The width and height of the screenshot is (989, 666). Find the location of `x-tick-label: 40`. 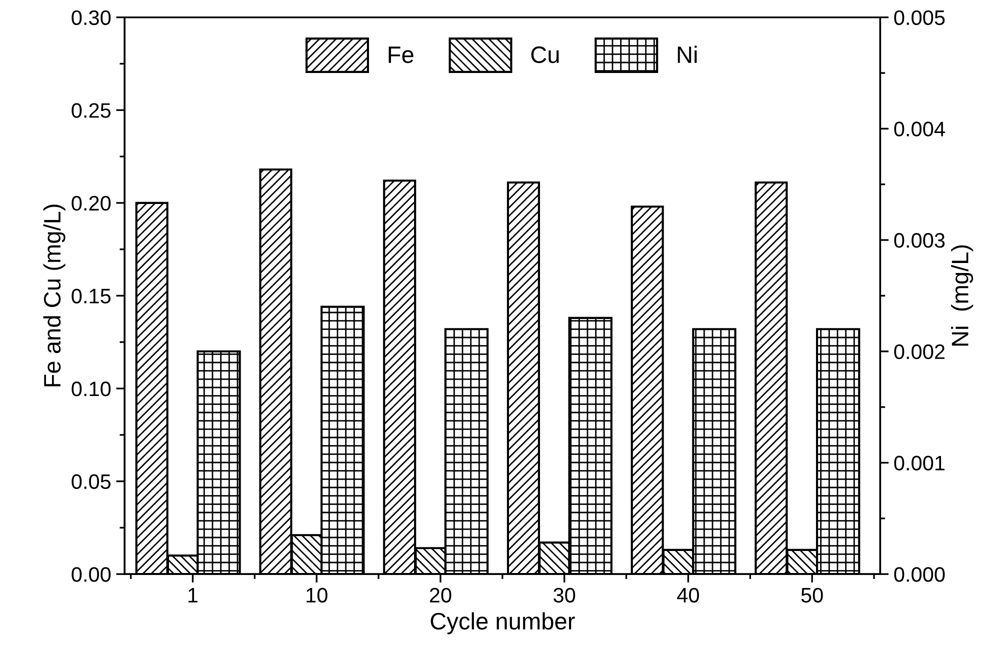

x-tick-label: 40 is located at coordinates (688, 595).